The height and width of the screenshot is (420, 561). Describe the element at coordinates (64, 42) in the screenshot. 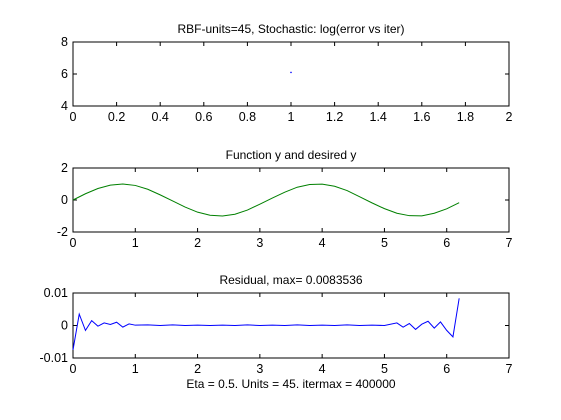

I see `y-tick-label: 8` at that location.